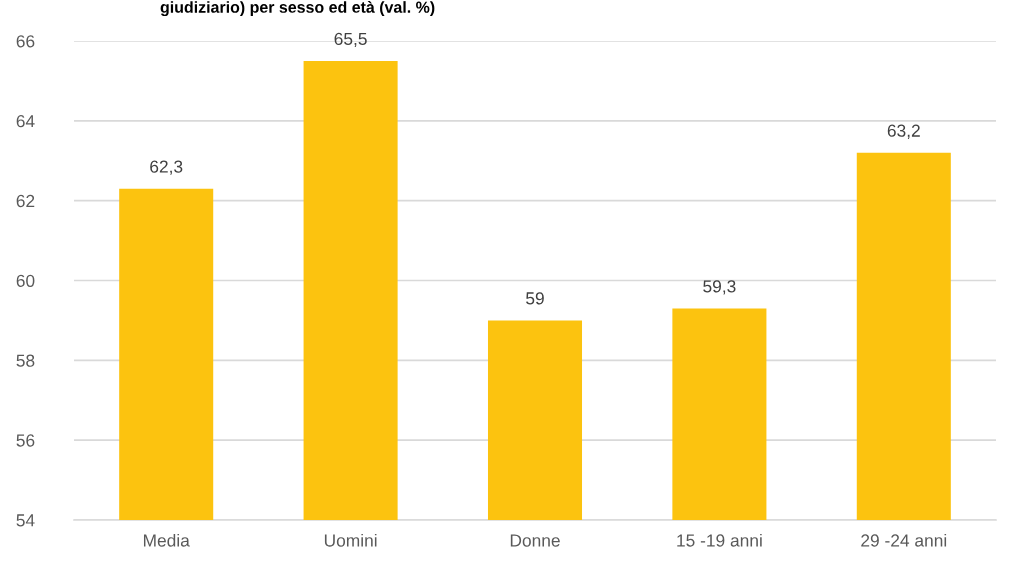  I want to click on x-tick-label: 15 -19 anni, so click(719, 540).